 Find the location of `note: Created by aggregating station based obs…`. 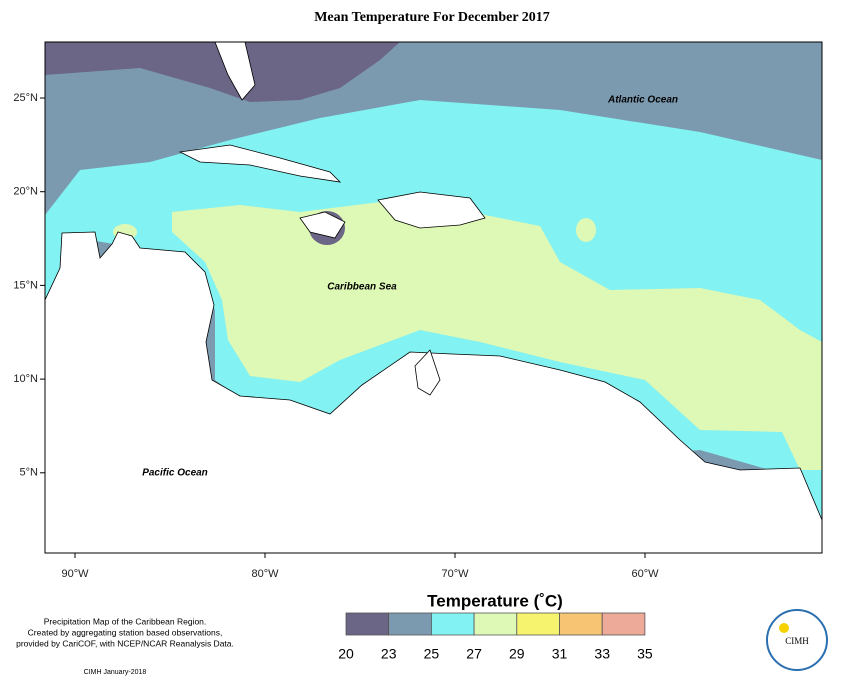

note: Created by aggregating station based obs… is located at coordinates (125, 632).